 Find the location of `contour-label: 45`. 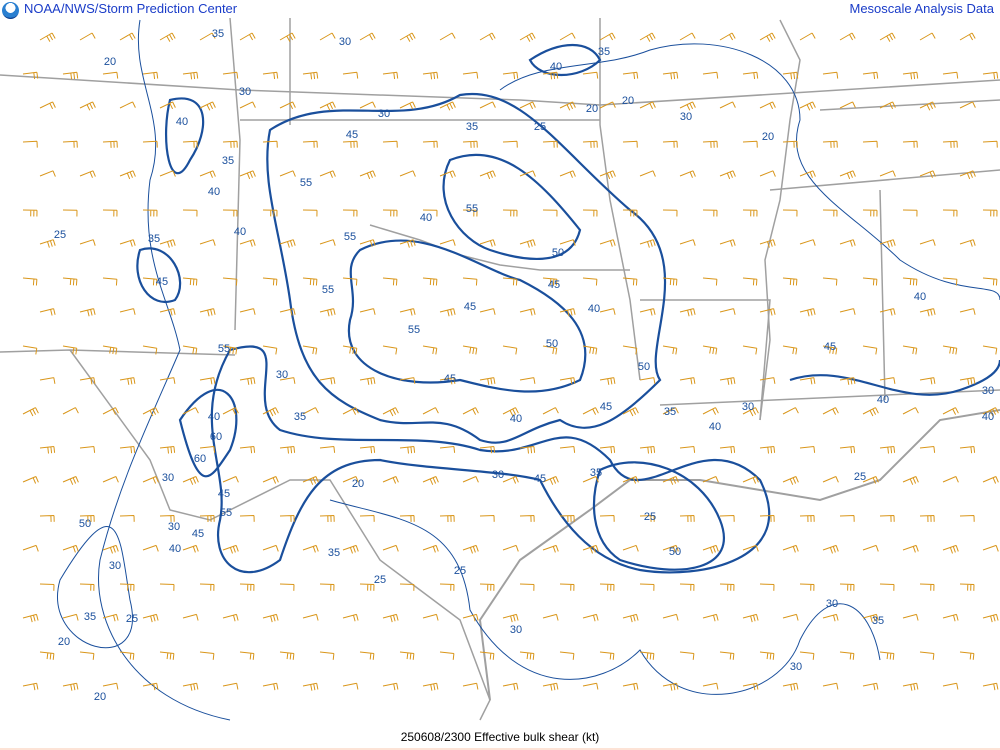

contour-label: 45 is located at coordinates (198, 534).